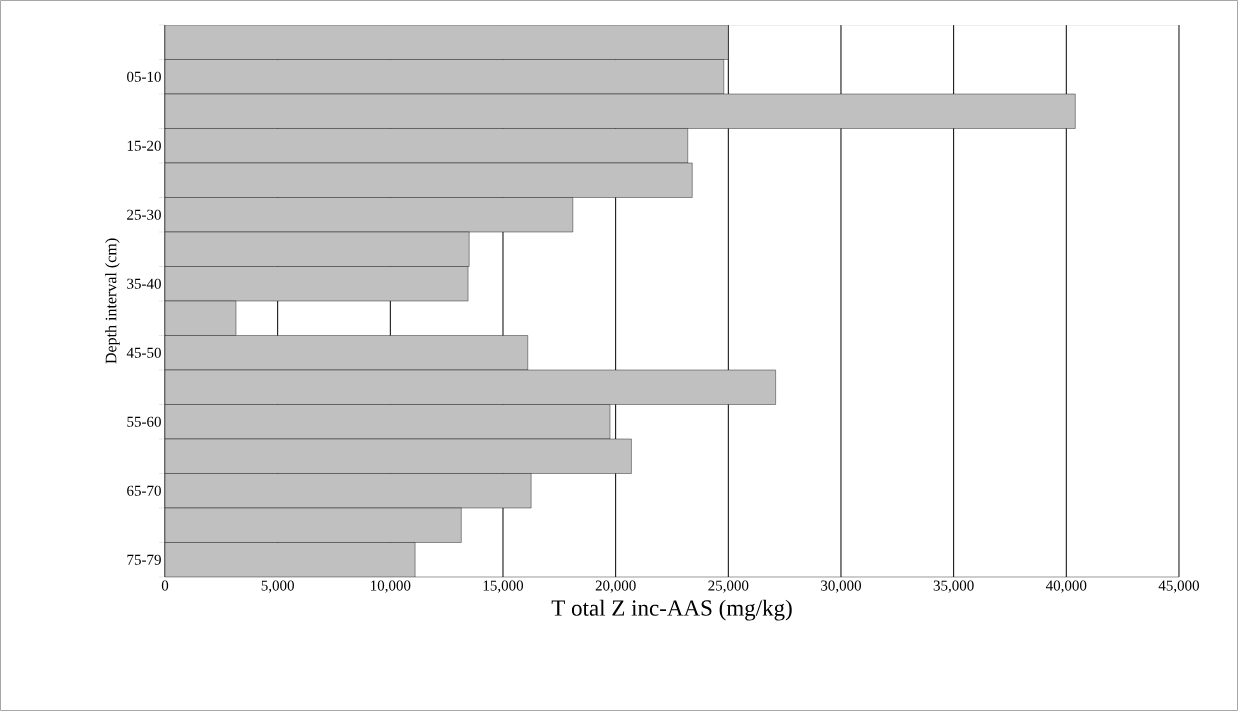 The width and height of the screenshot is (1238, 711). What do you see at coordinates (1179, 586) in the screenshot?
I see `x-tick-label: 45,000` at bounding box center [1179, 586].